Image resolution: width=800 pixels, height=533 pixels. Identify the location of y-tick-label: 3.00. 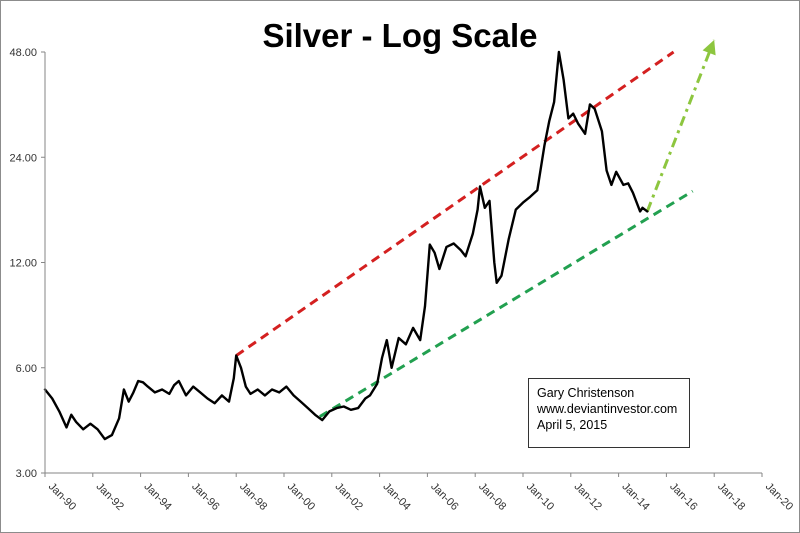
(26, 474).